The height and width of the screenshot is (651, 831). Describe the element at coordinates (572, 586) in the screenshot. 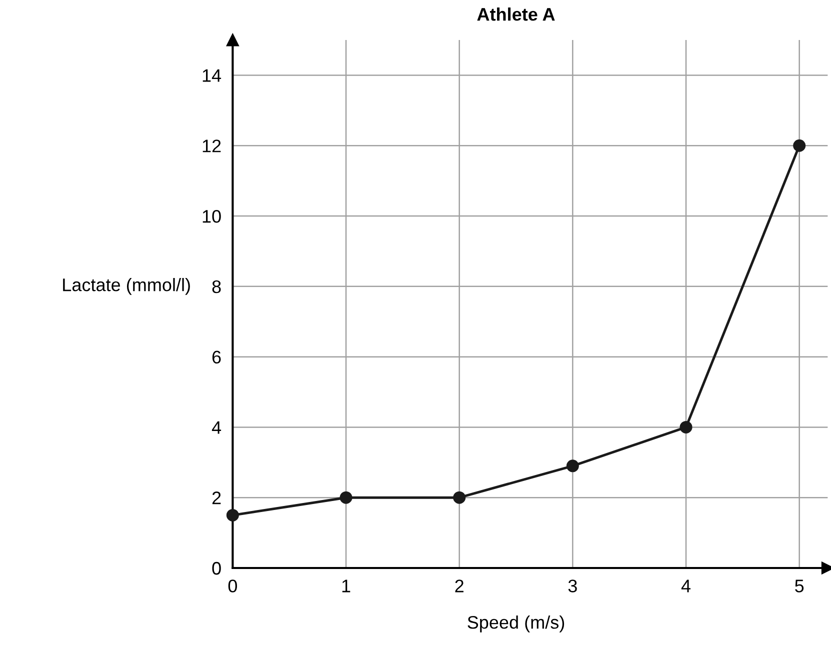

I see `x-tick-label: 3` at that location.